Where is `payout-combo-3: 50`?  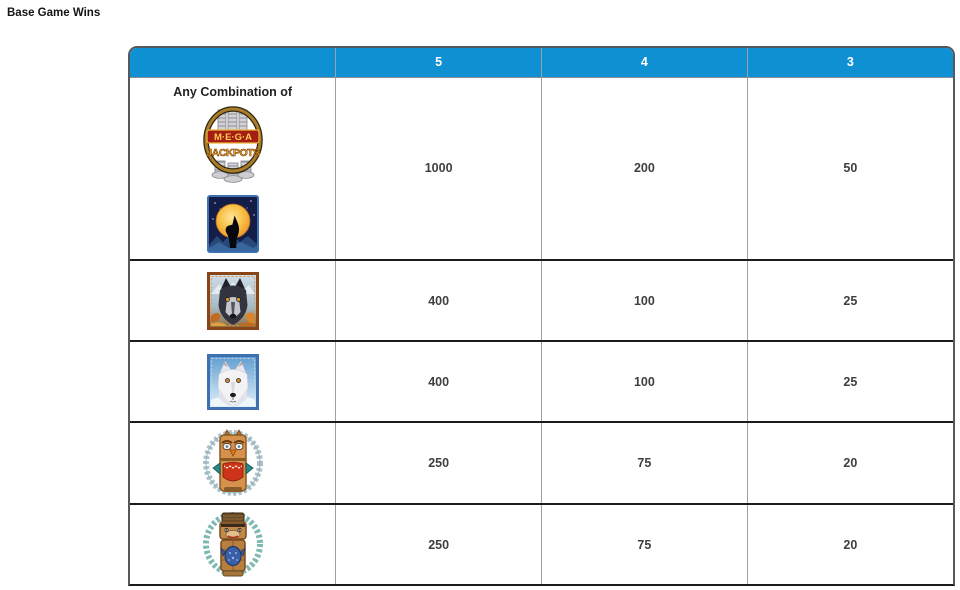
payout-combo-3: 50 is located at coordinates (849, 168).